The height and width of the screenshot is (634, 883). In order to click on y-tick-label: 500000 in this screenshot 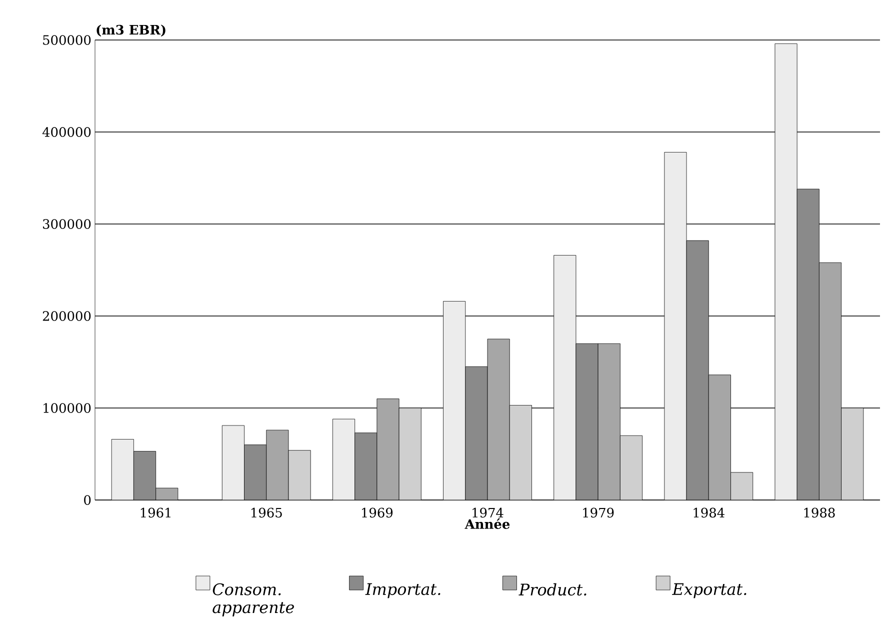, I will do `click(67, 40)`.